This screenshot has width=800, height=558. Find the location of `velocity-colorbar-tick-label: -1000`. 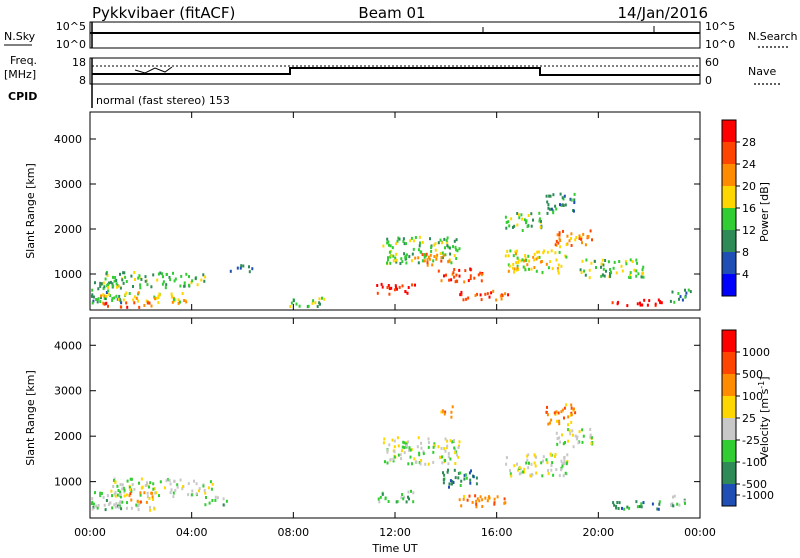

velocity-colorbar-tick-label: -1000 is located at coordinates (758, 495).